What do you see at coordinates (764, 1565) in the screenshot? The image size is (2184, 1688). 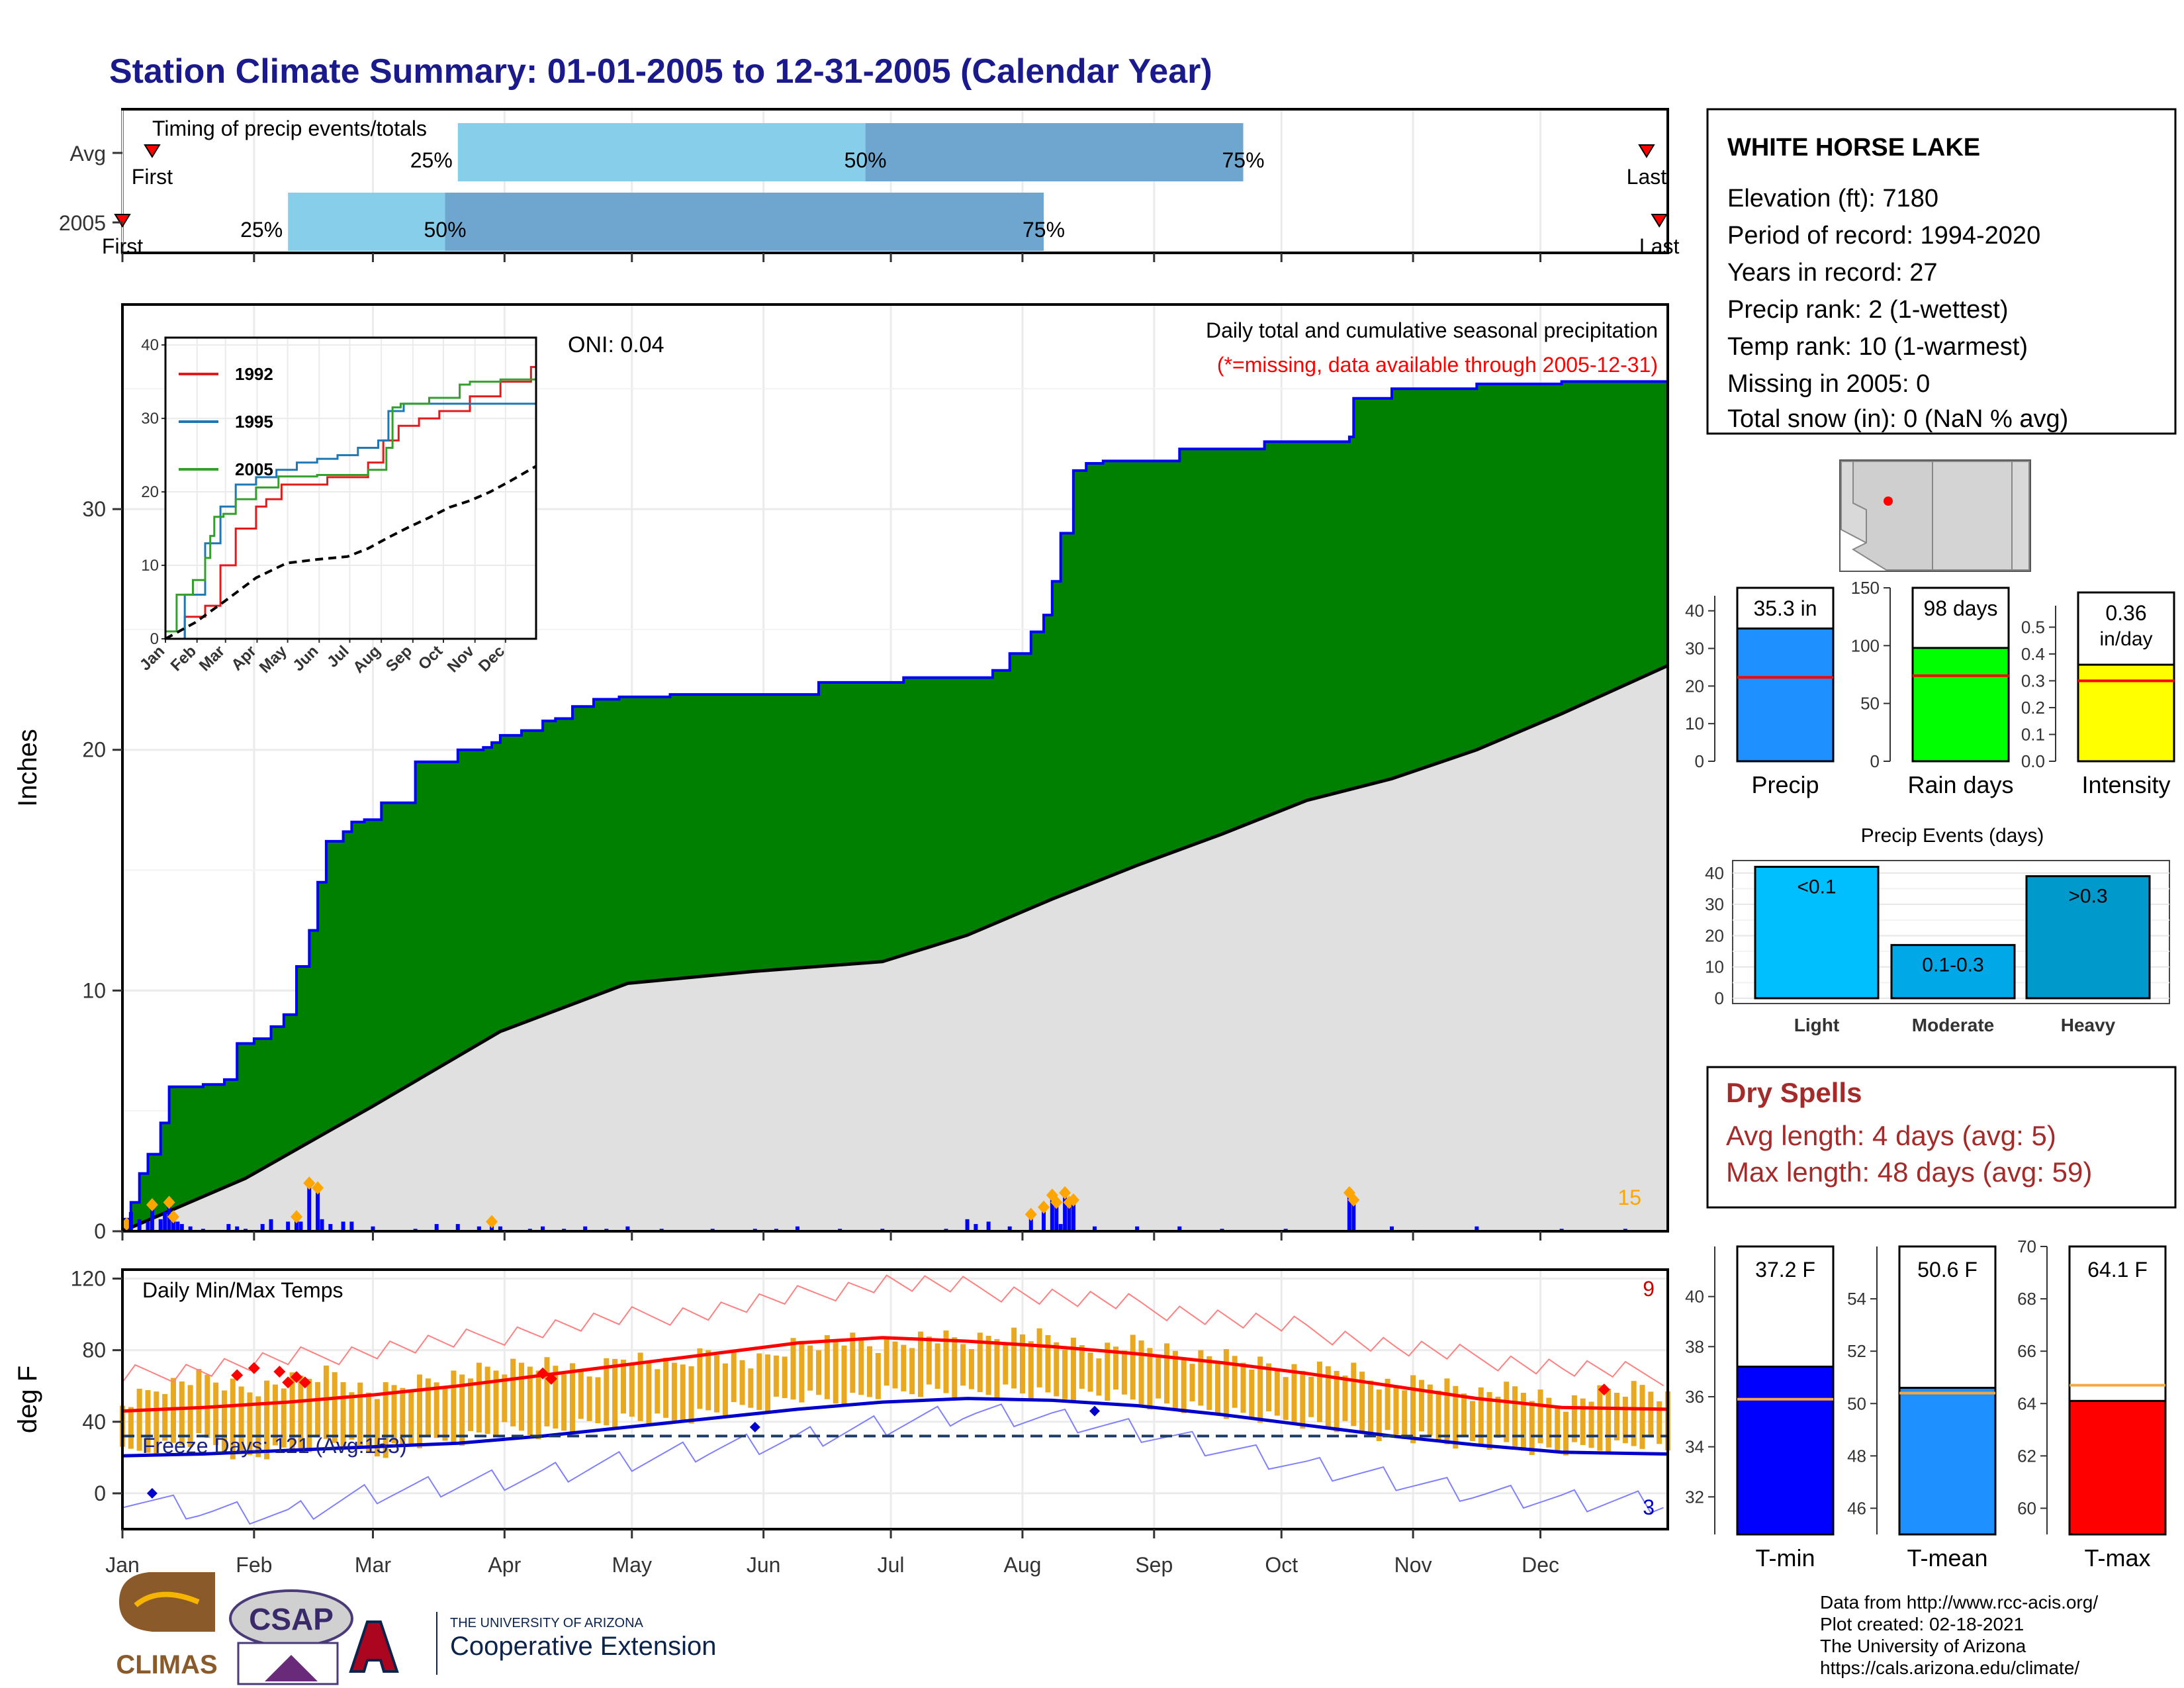 I see `month-label: Jun` at bounding box center [764, 1565].